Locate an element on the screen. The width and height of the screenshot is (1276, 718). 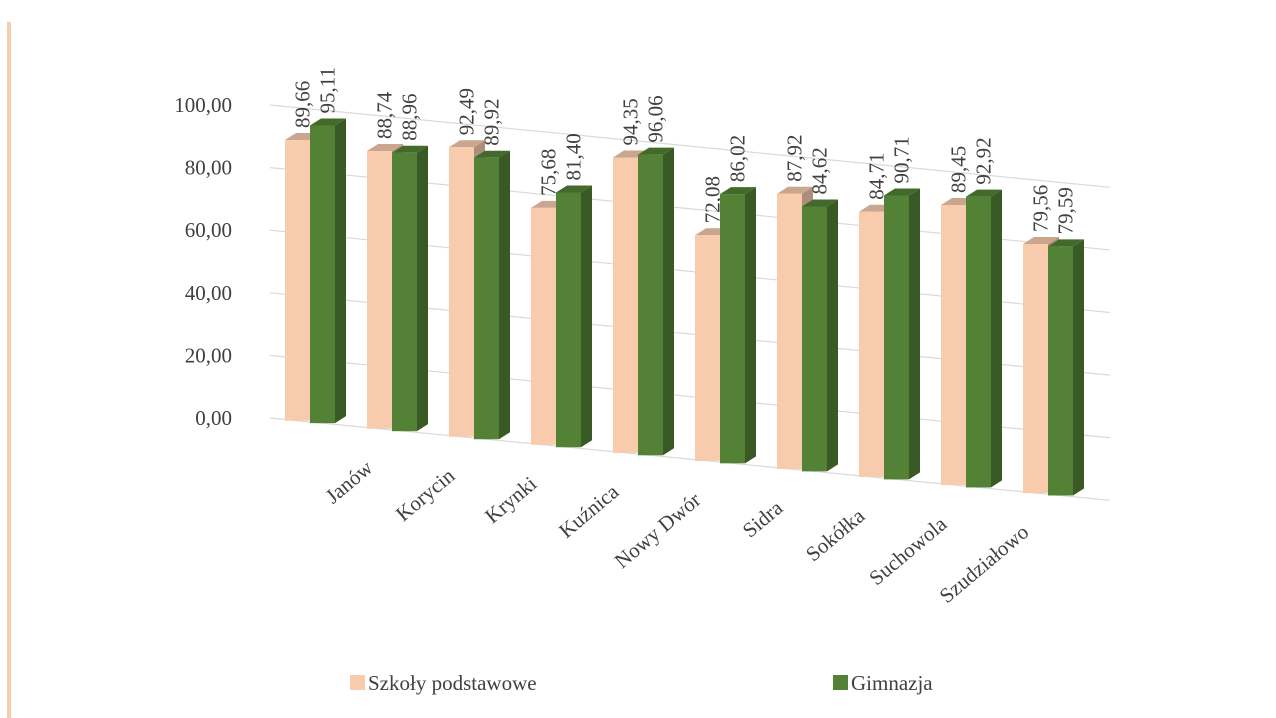
value-label: 89,66 is located at coordinates (303, 104).